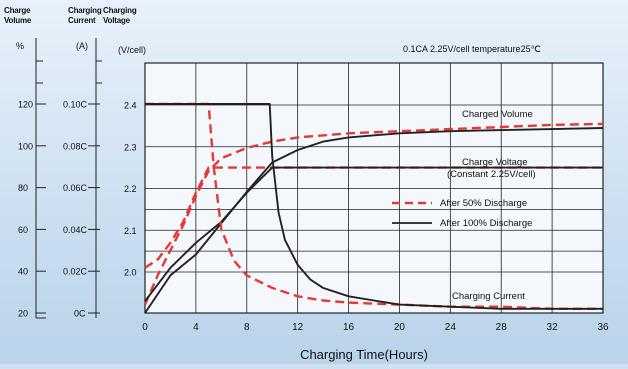 This screenshot has width=628, height=369. Describe the element at coordinates (132, 50) in the screenshot. I see `voltage-axis-unit: (V/cell)` at that location.